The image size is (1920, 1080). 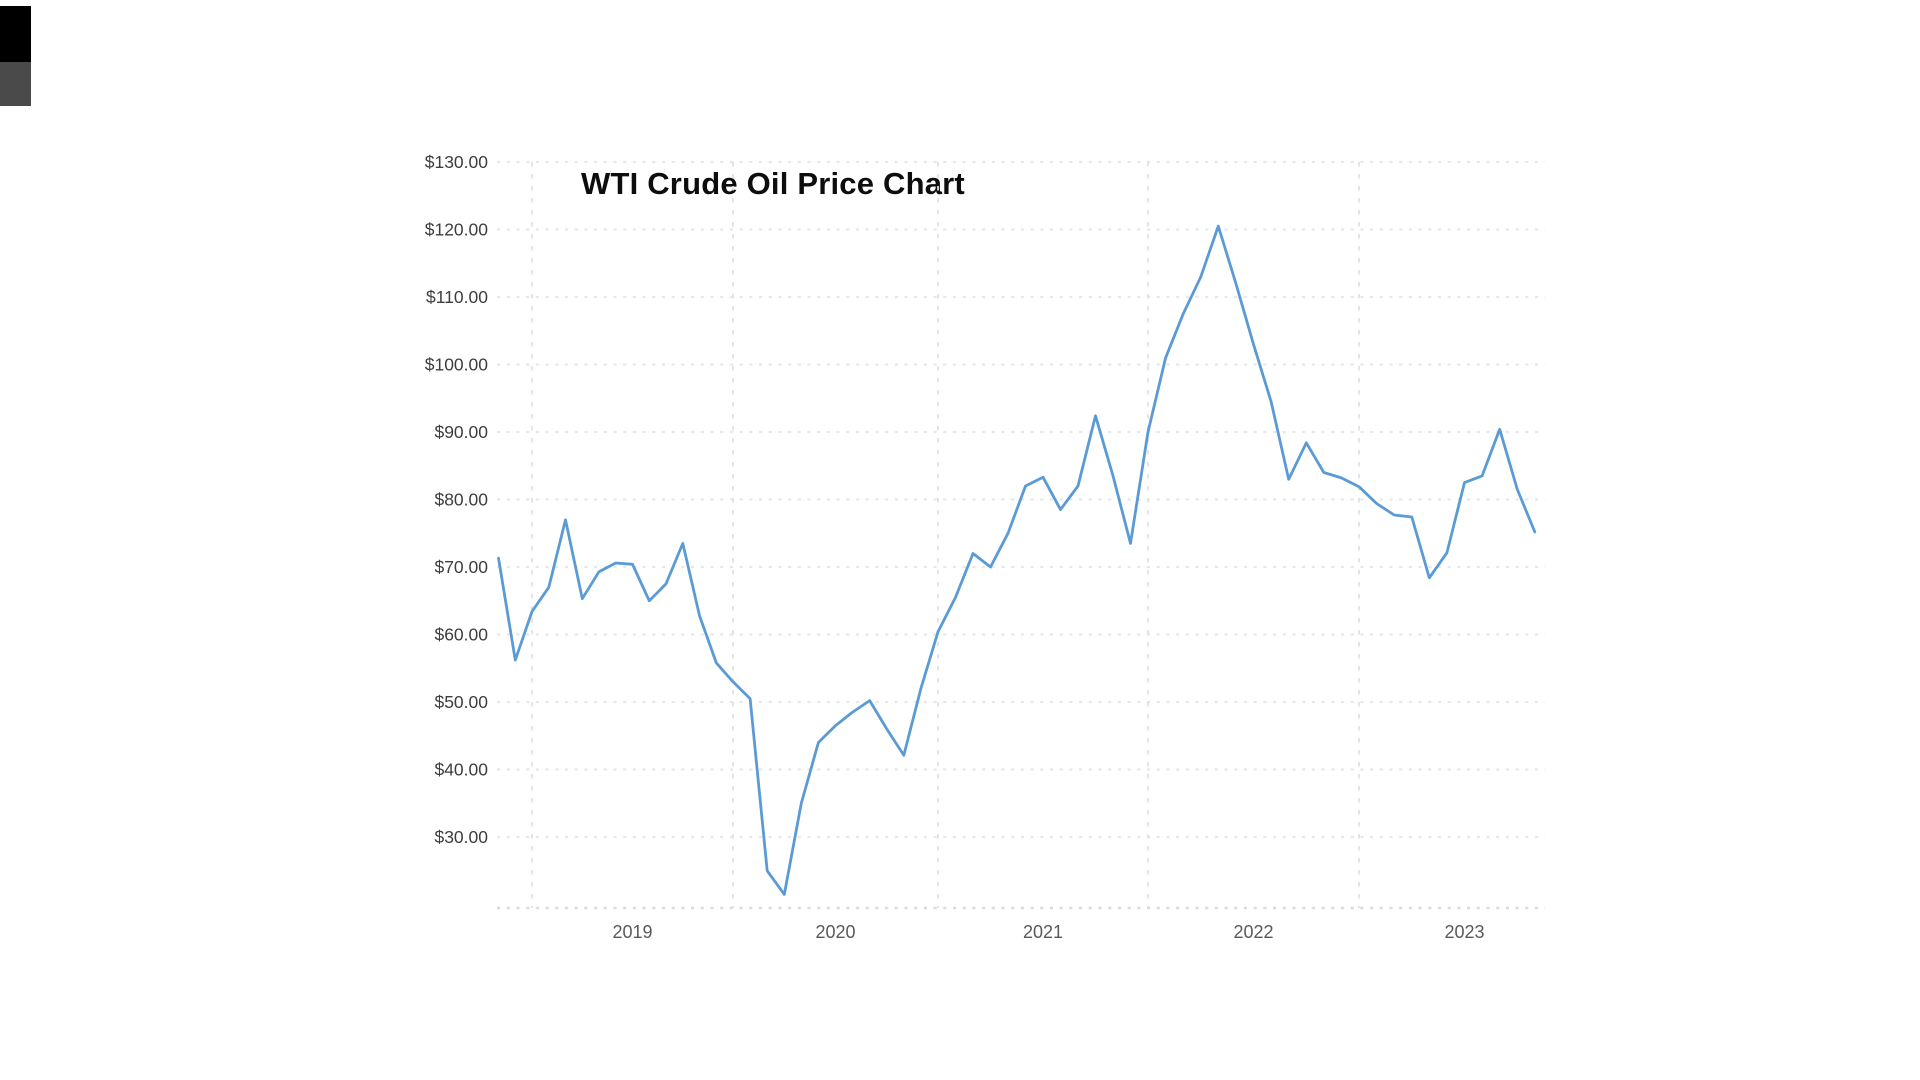 What do you see at coordinates (1043, 932) in the screenshot?
I see `x-axis-tick-label: 2021` at bounding box center [1043, 932].